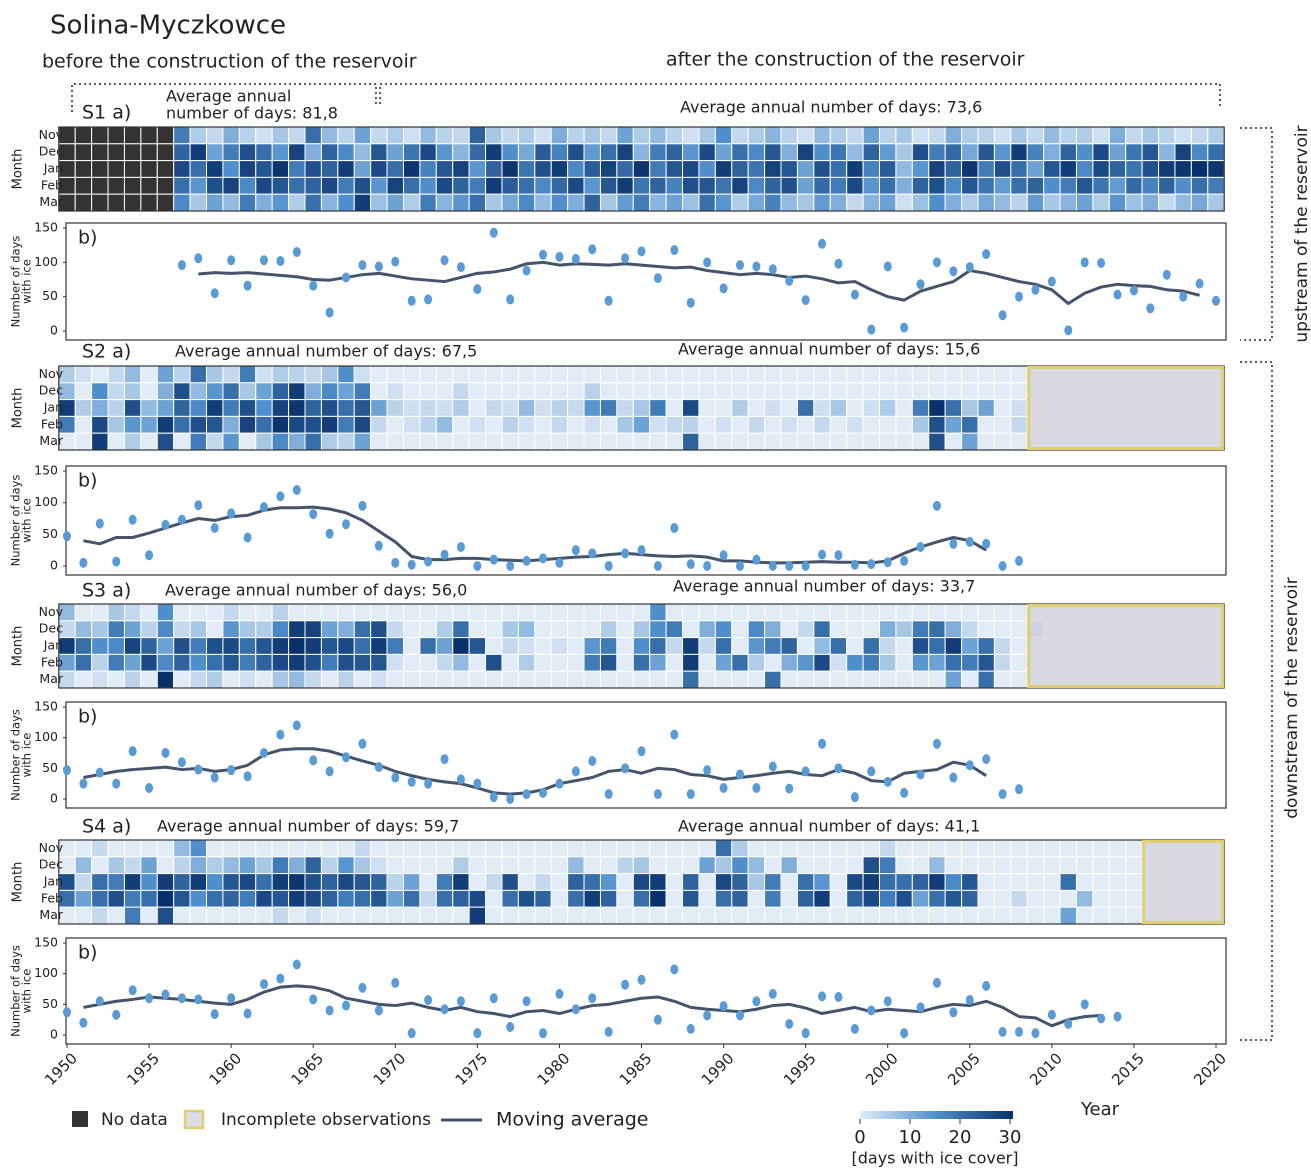 This screenshot has width=1311, height=1170. I want to click on panel-label: b), so click(87, 953).